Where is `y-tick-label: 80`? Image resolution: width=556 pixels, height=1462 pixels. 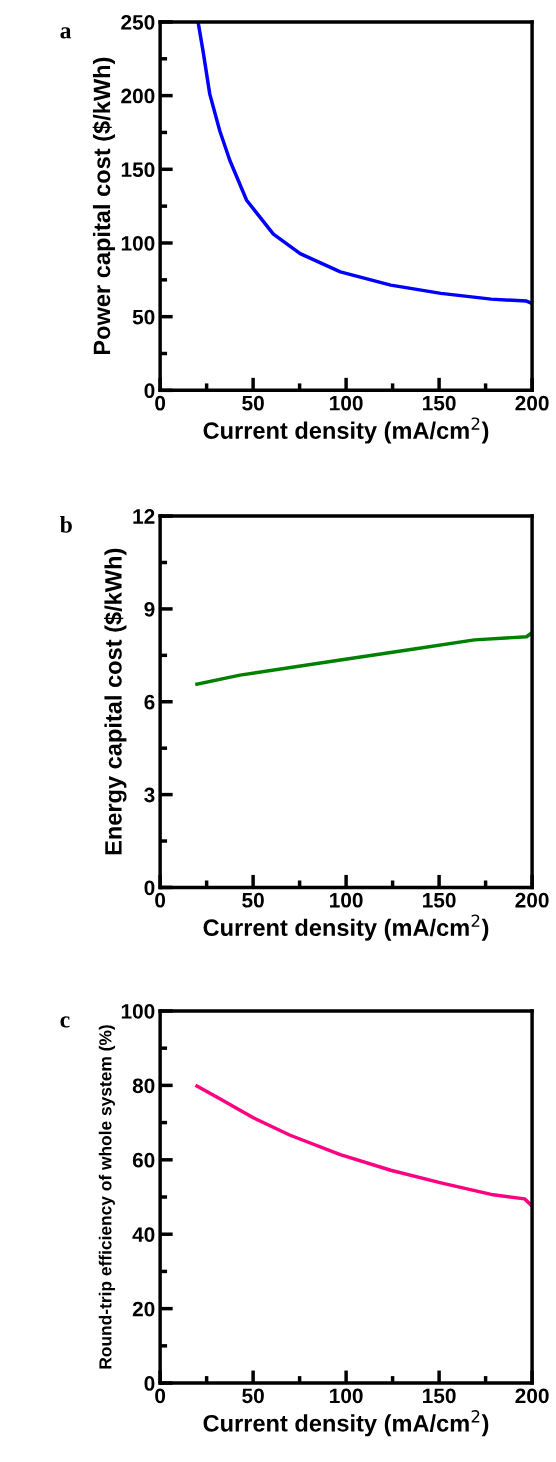
y-tick-label: 80 is located at coordinates (143, 1086).